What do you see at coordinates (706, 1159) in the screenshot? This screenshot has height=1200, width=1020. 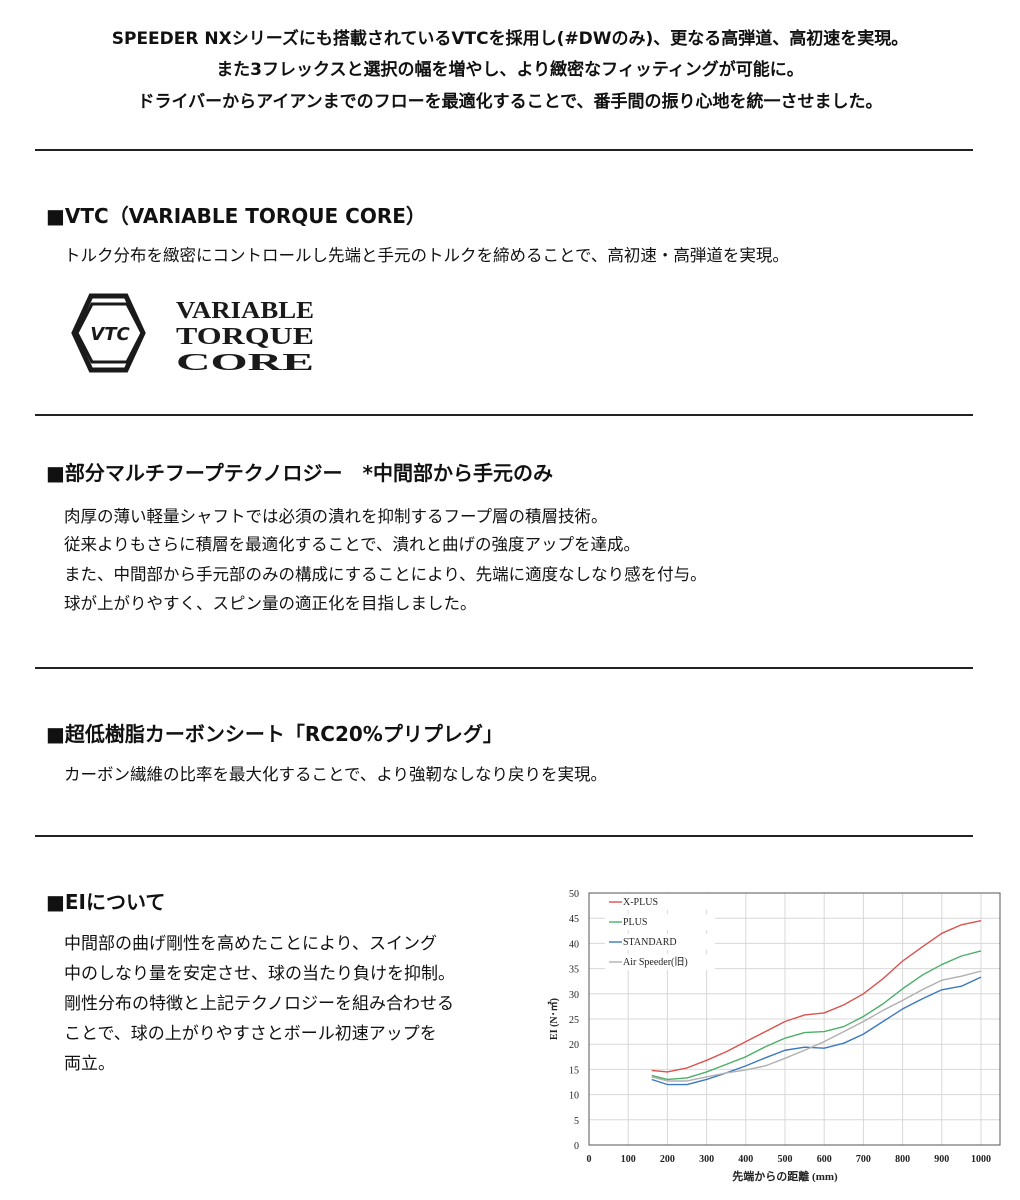 I see `x-tick-label: 300` at bounding box center [706, 1159].